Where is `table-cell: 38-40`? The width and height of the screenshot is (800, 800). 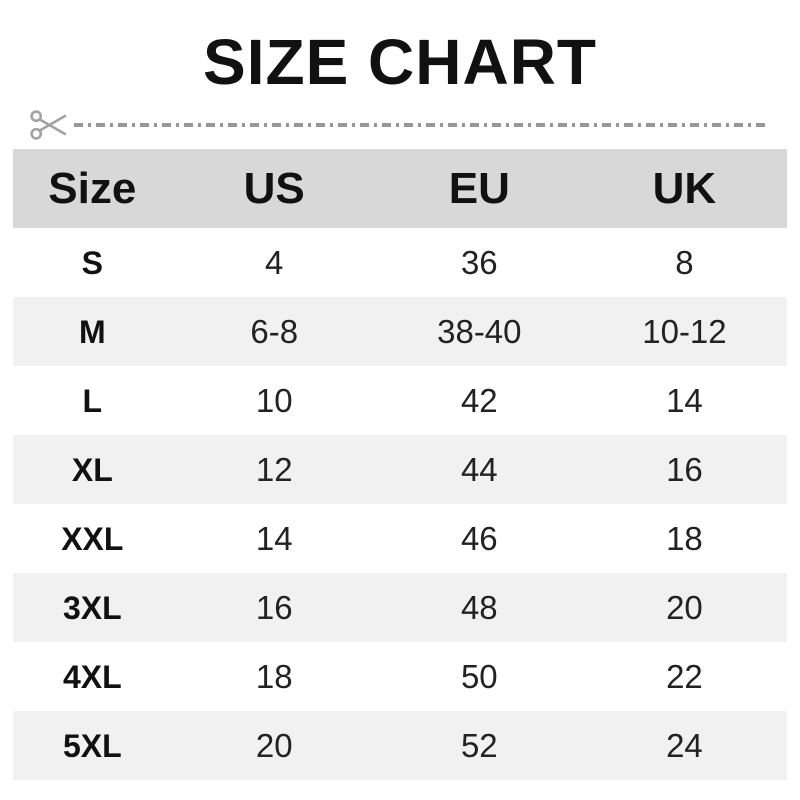 table-cell: 38-40 is located at coordinates (479, 331).